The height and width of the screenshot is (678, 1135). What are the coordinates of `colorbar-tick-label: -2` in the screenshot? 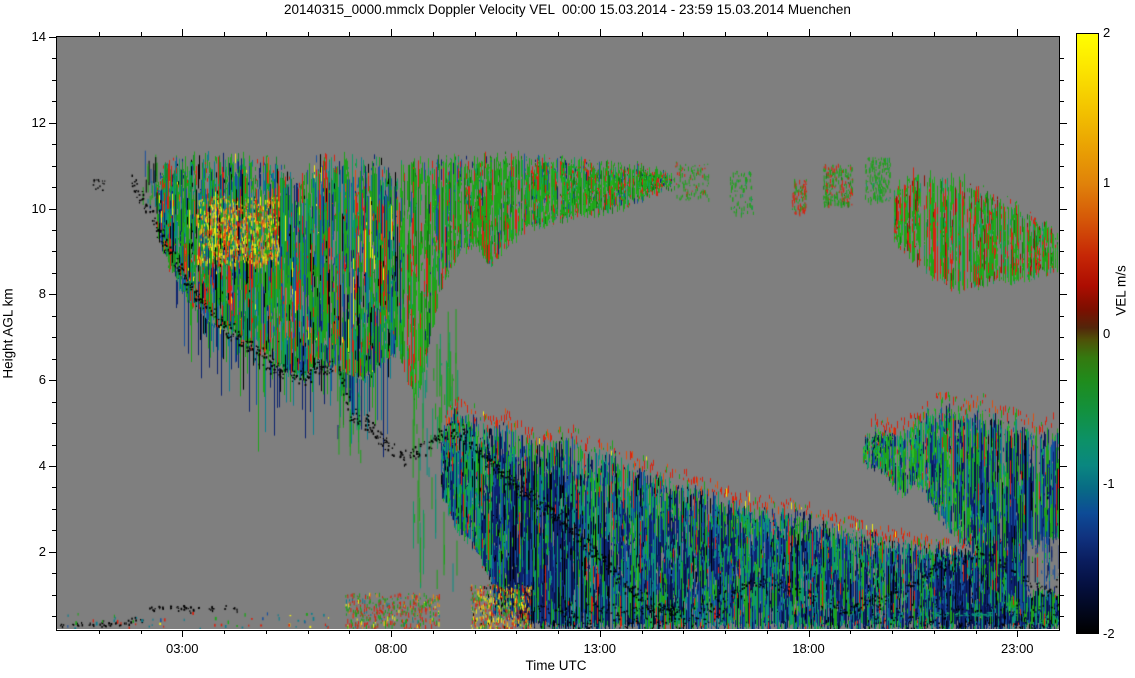 It's located at (1109, 633).